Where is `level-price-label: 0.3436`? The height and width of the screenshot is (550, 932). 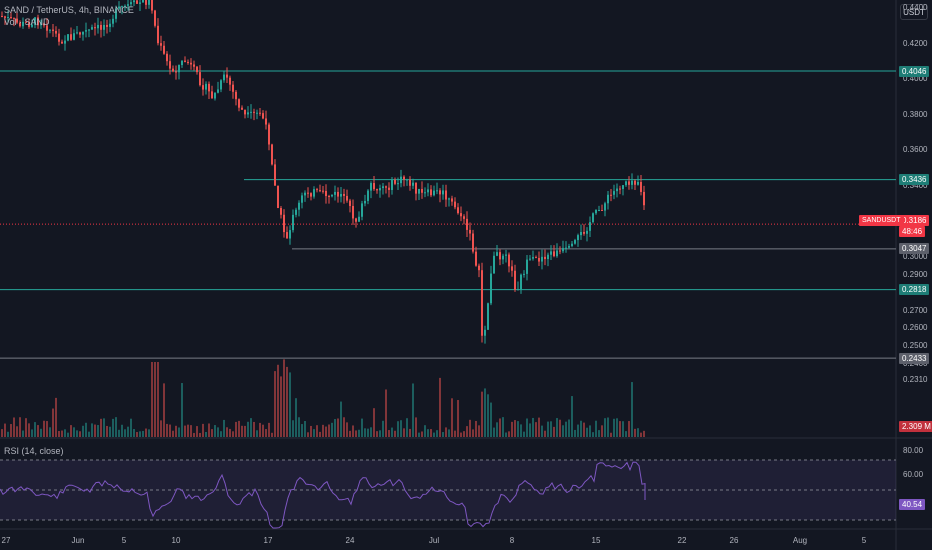 level-price-label: 0.3436 is located at coordinates (914, 180).